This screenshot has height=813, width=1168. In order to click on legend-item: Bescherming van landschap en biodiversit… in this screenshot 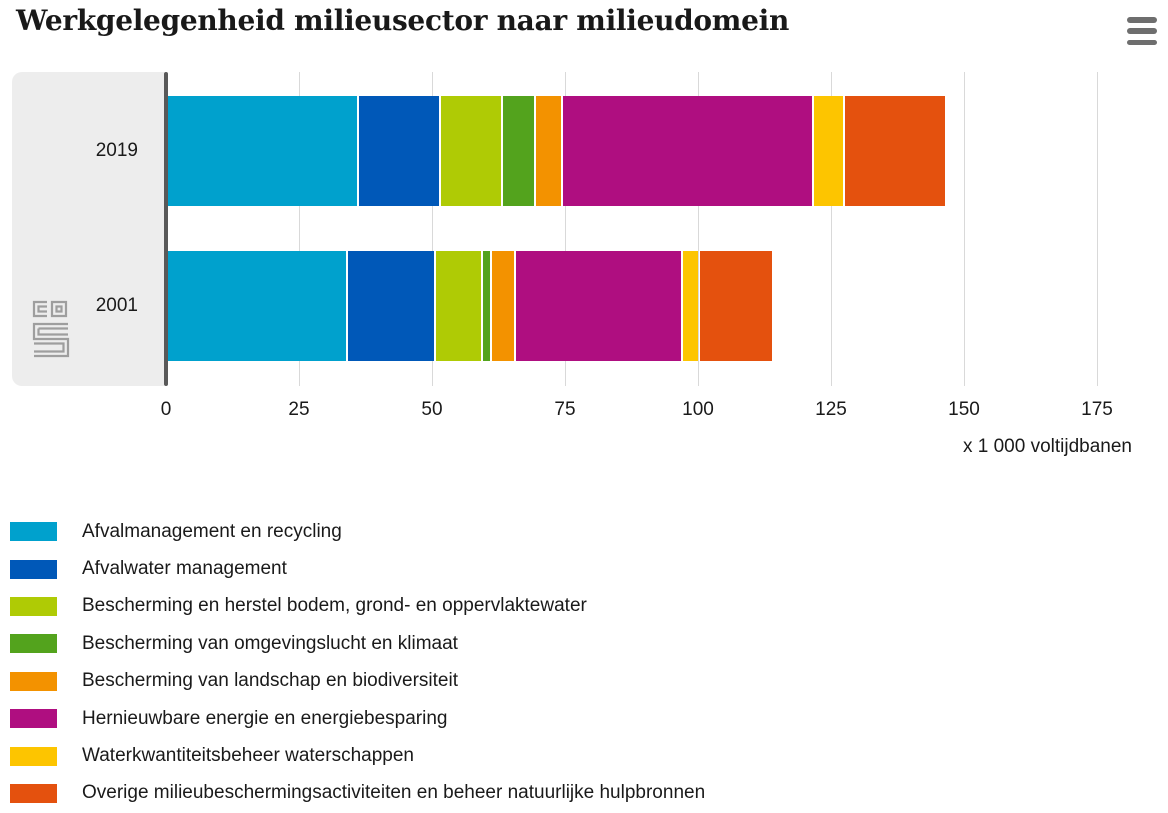, I will do `click(357, 681)`.